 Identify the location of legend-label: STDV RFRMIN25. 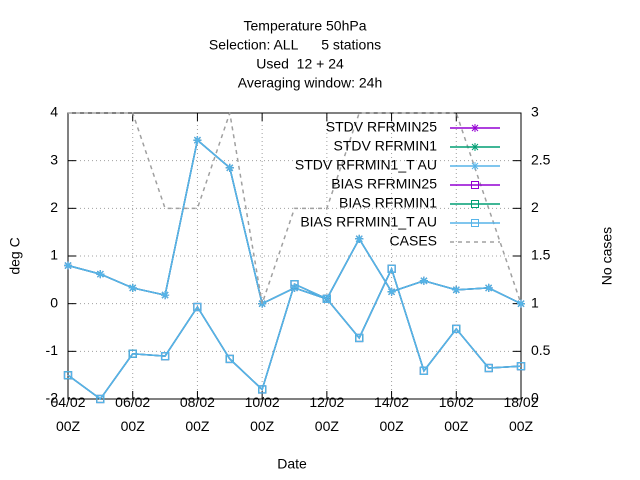
(381, 127).